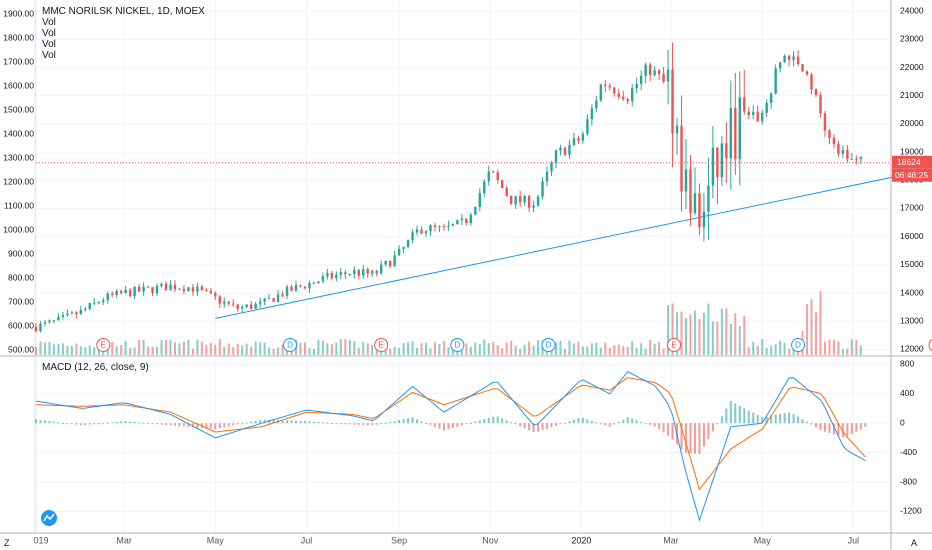 The height and width of the screenshot is (550, 932). Describe the element at coordinates (798, 345) in the screenshot. I see `marker-label: D` at that location.